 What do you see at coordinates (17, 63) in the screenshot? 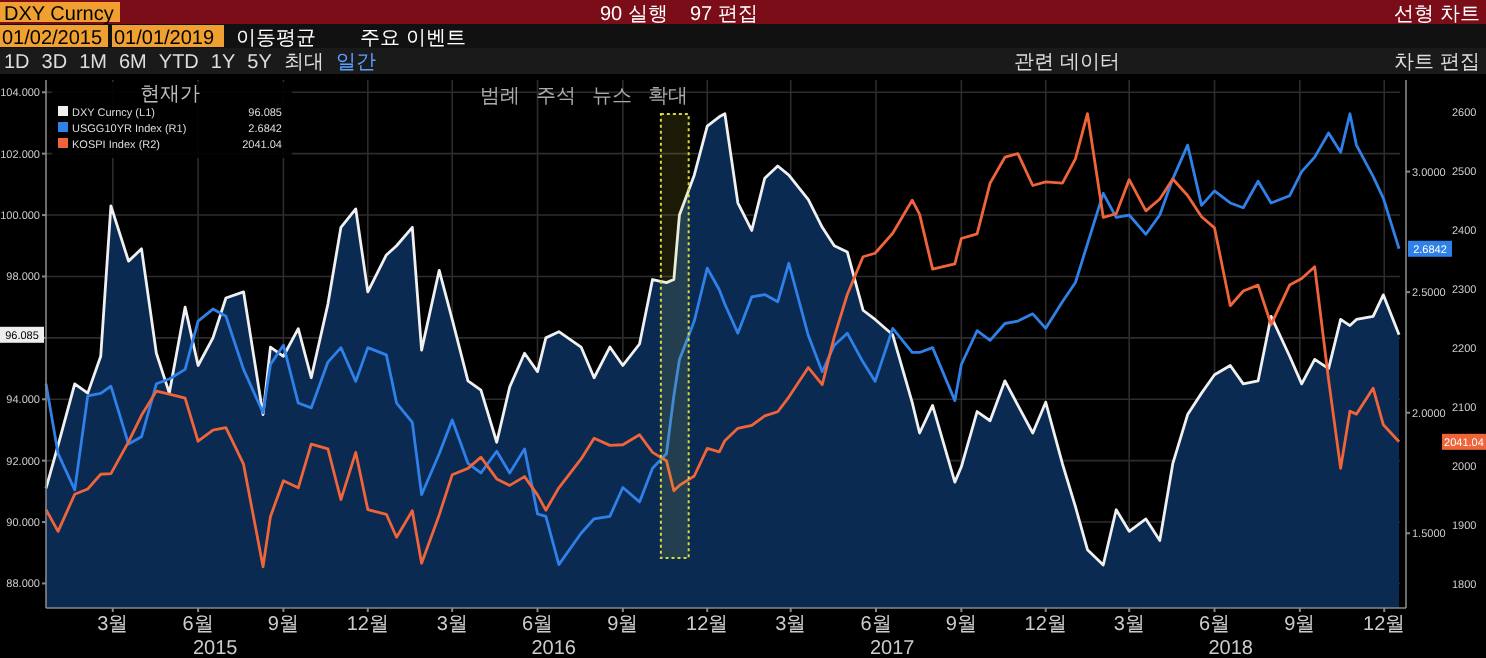
I see `text: 1D` at bounding box center [17, 63].